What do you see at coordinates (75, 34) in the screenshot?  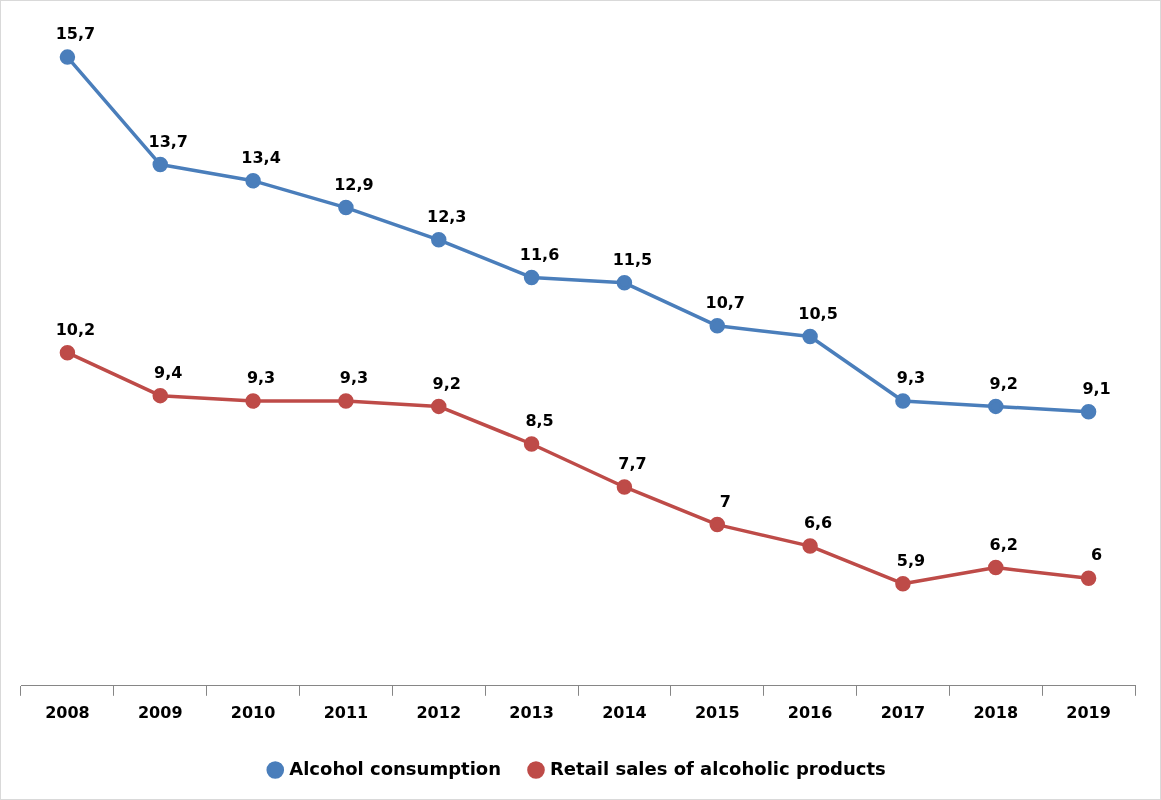 I see `data-label: 15,7` at bounding box center [75, 34].